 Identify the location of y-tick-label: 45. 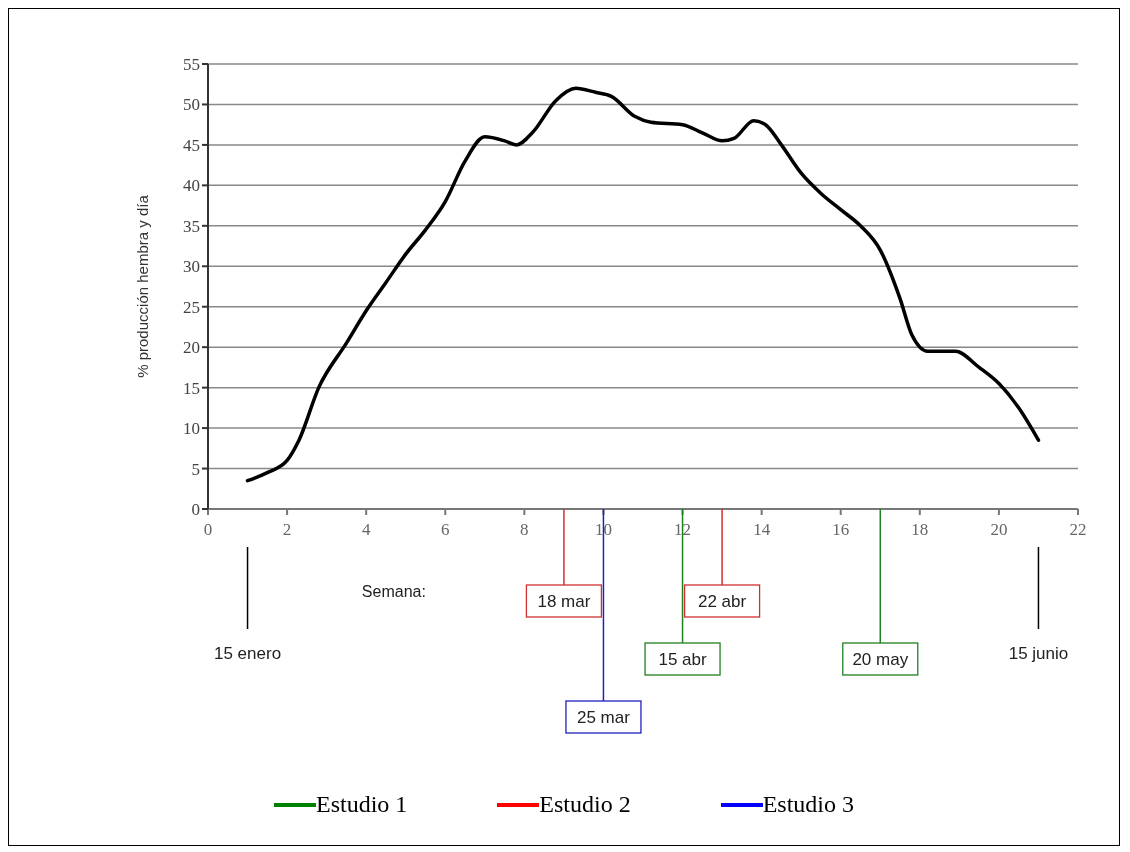
(191, 145).